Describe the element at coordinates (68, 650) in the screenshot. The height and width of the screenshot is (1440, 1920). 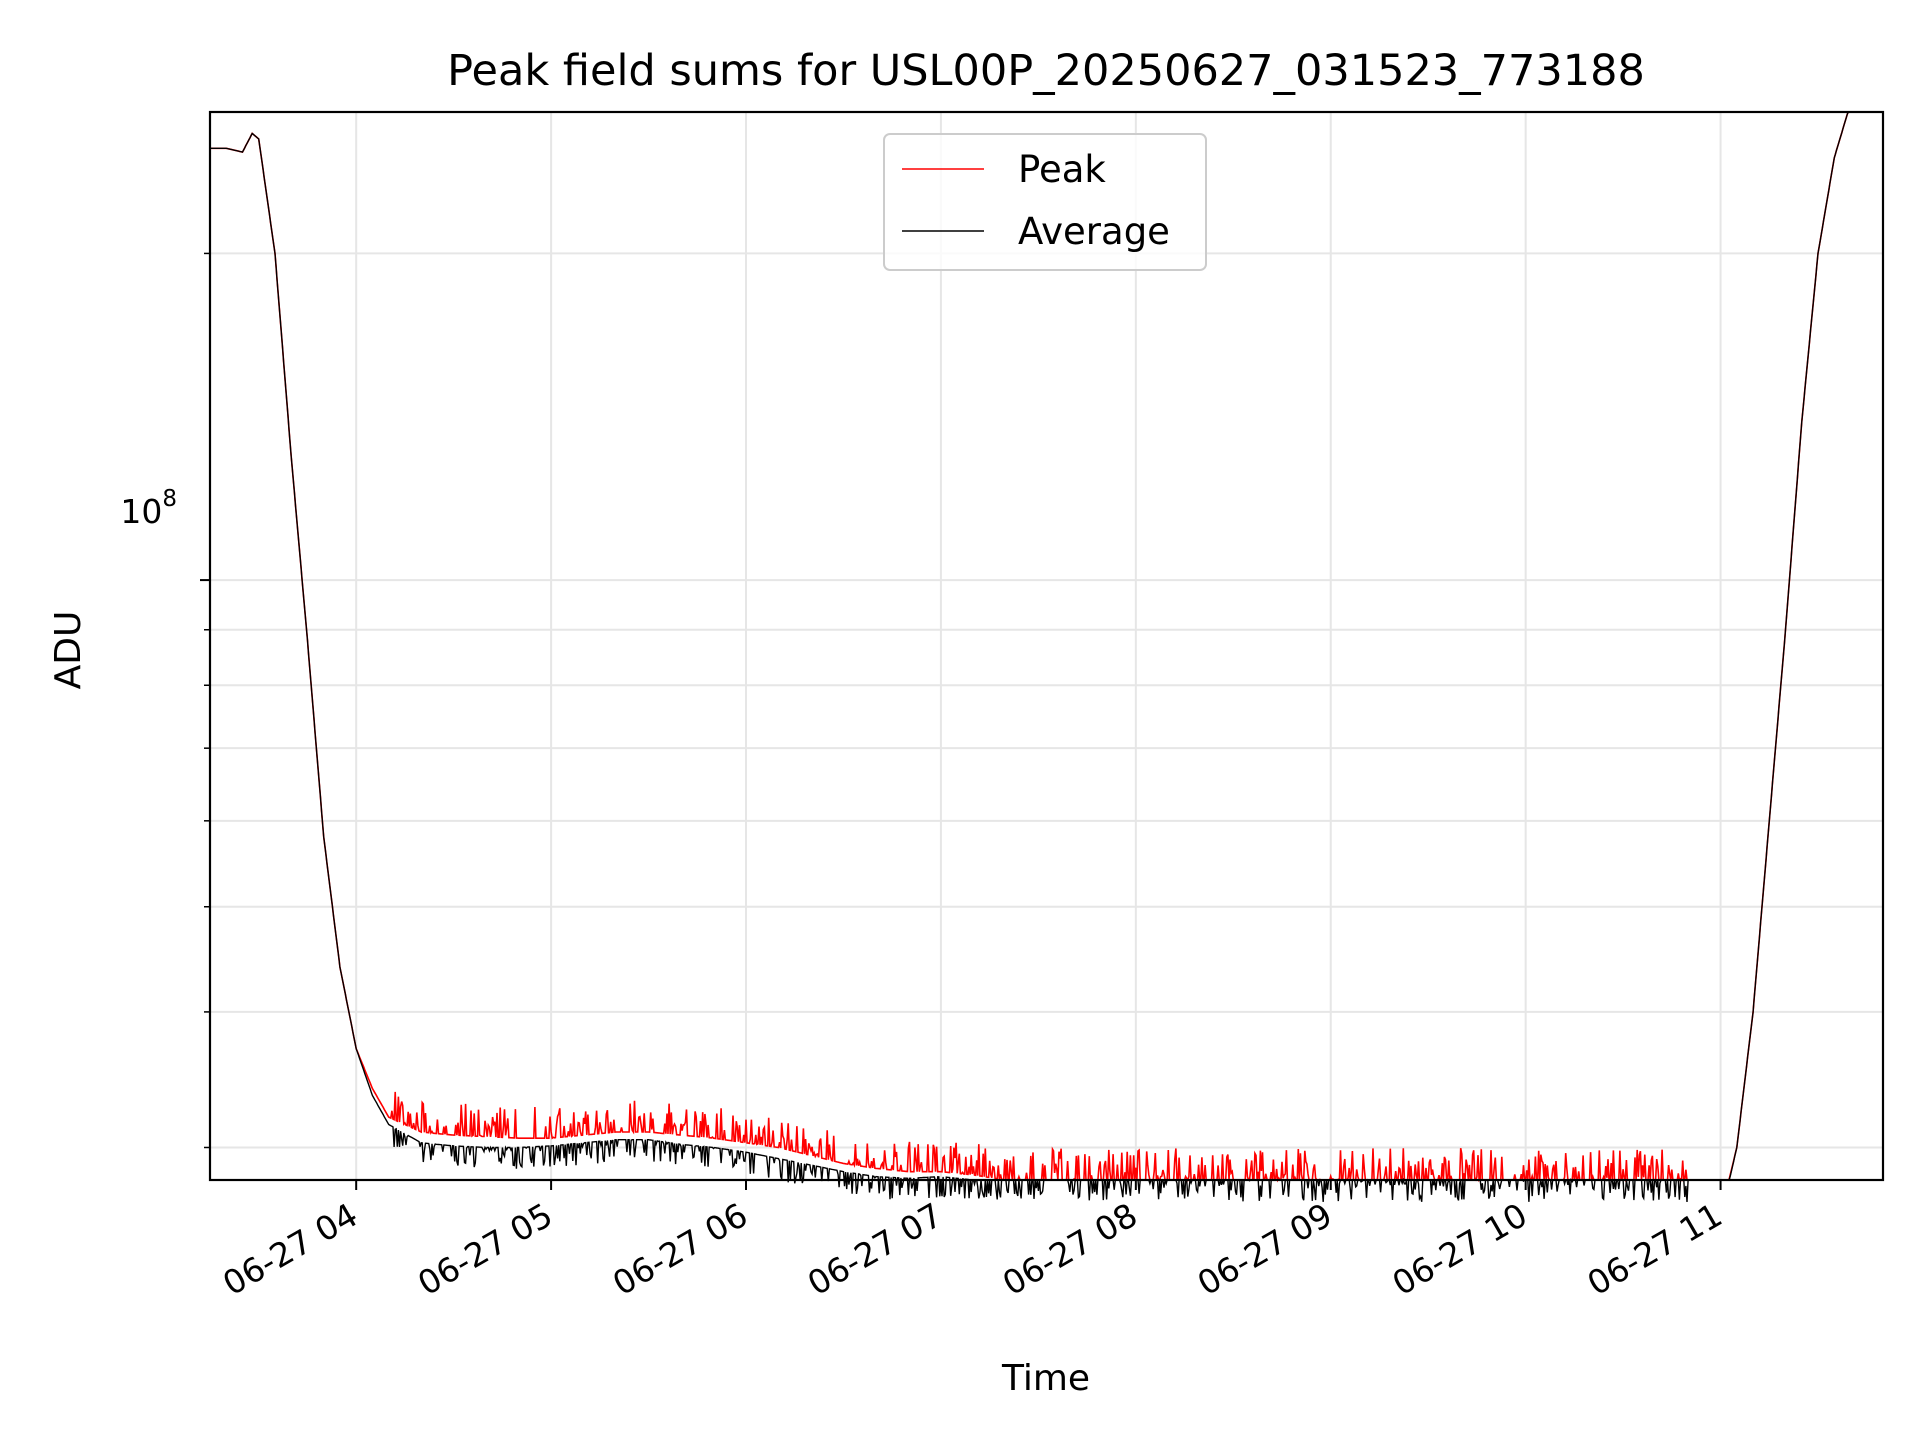
I see `y-axis-label: ADU` at that location.